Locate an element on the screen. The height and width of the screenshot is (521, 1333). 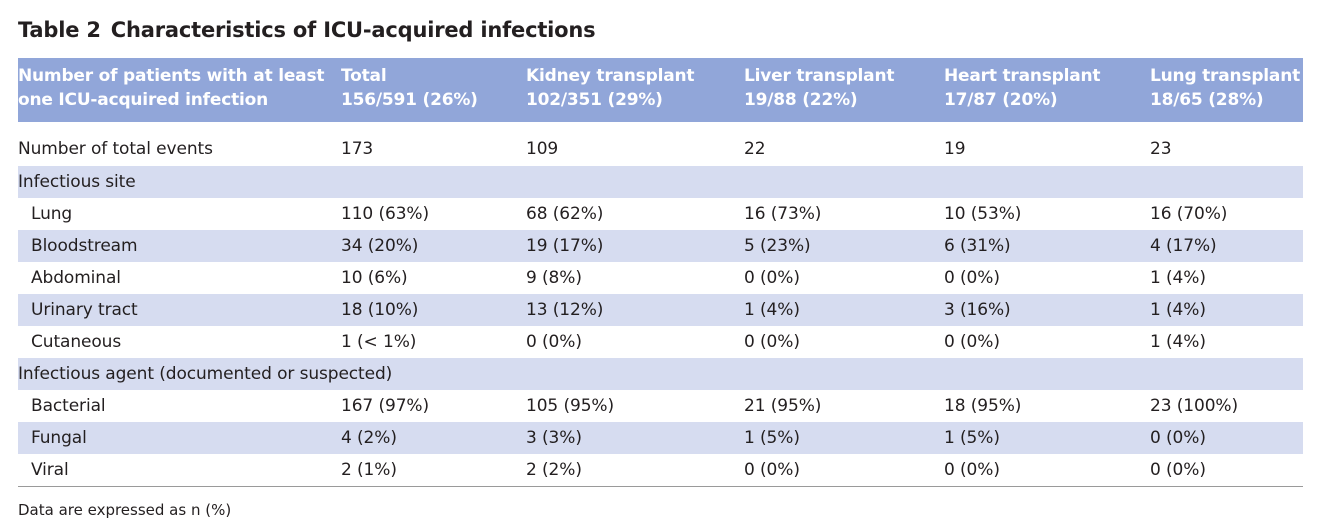
cell-kidney: 109 is located at coordinates (542, 149).